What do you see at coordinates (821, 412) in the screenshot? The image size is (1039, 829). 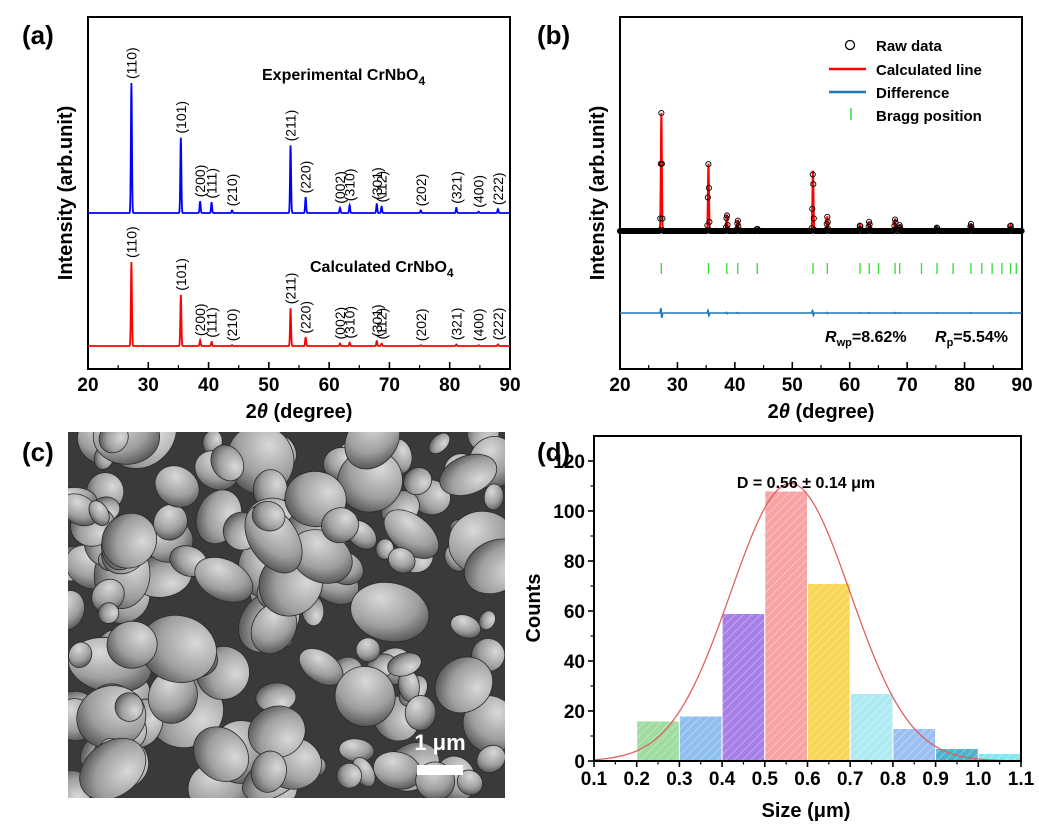 I see `panel-b-x-axis-title: 2θ (degree)` at bounding box center [821, 412].